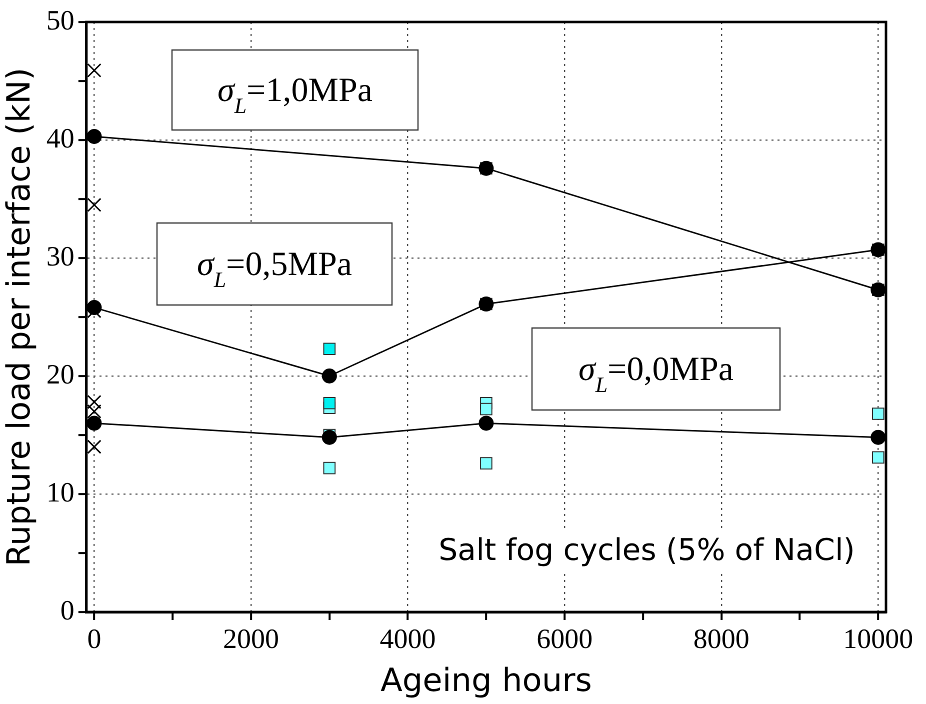 The width and height of the screenshot is (926, 704). What do you see at coordinates (60, 256) in the screenshot?
I see `y-tick-label: 30` at bounding box center [60, 256].